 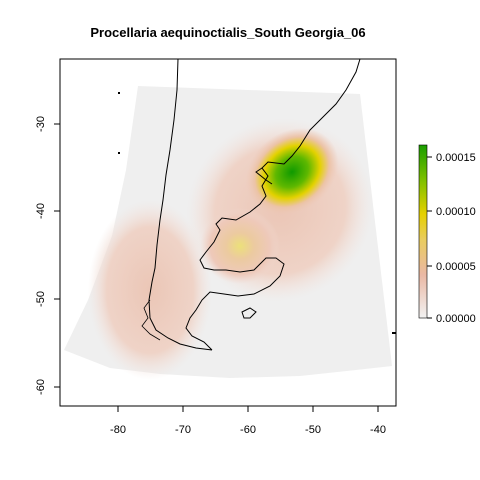 What do you see at coordinates (456, 158) in the screenshot?
I see `legend-tick-label: 0.00015` at bounding box center [456, 158].